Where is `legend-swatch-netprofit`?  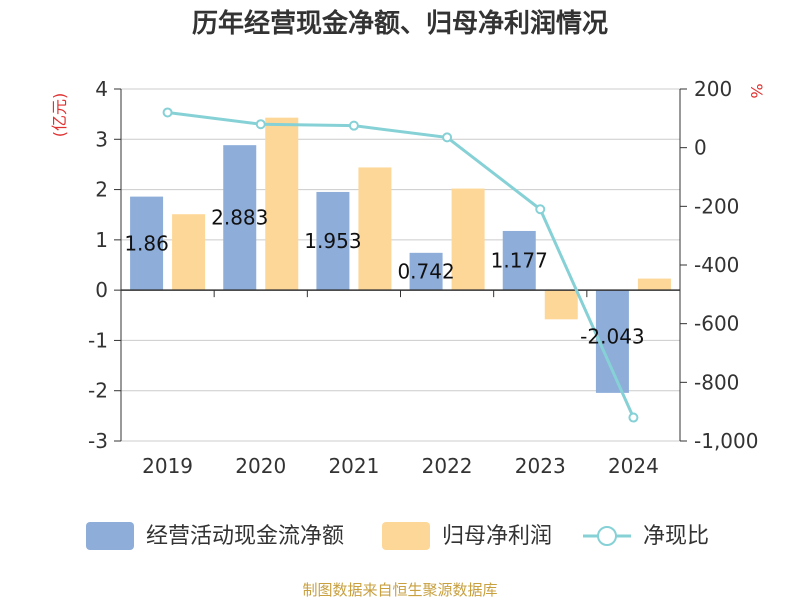
legend-swatch-netprofit is located at coordinates (406, 536).